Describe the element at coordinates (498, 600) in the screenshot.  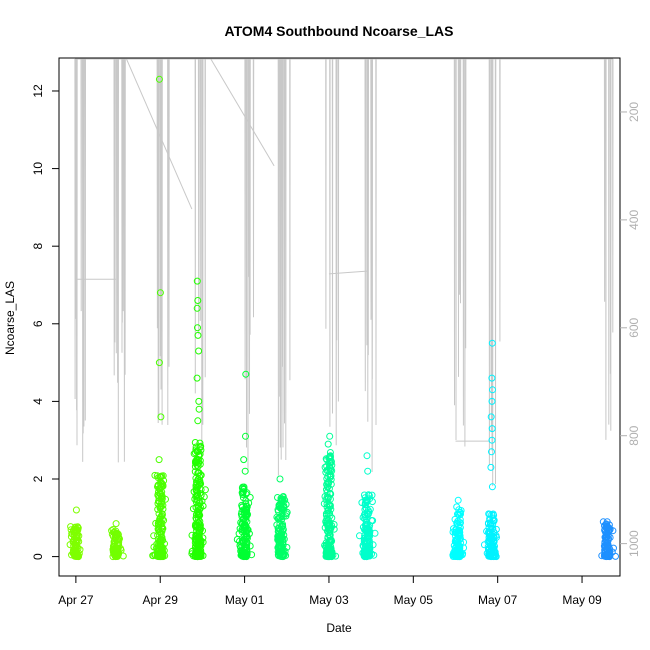
I see `x-tick-label: May 07` at that location.